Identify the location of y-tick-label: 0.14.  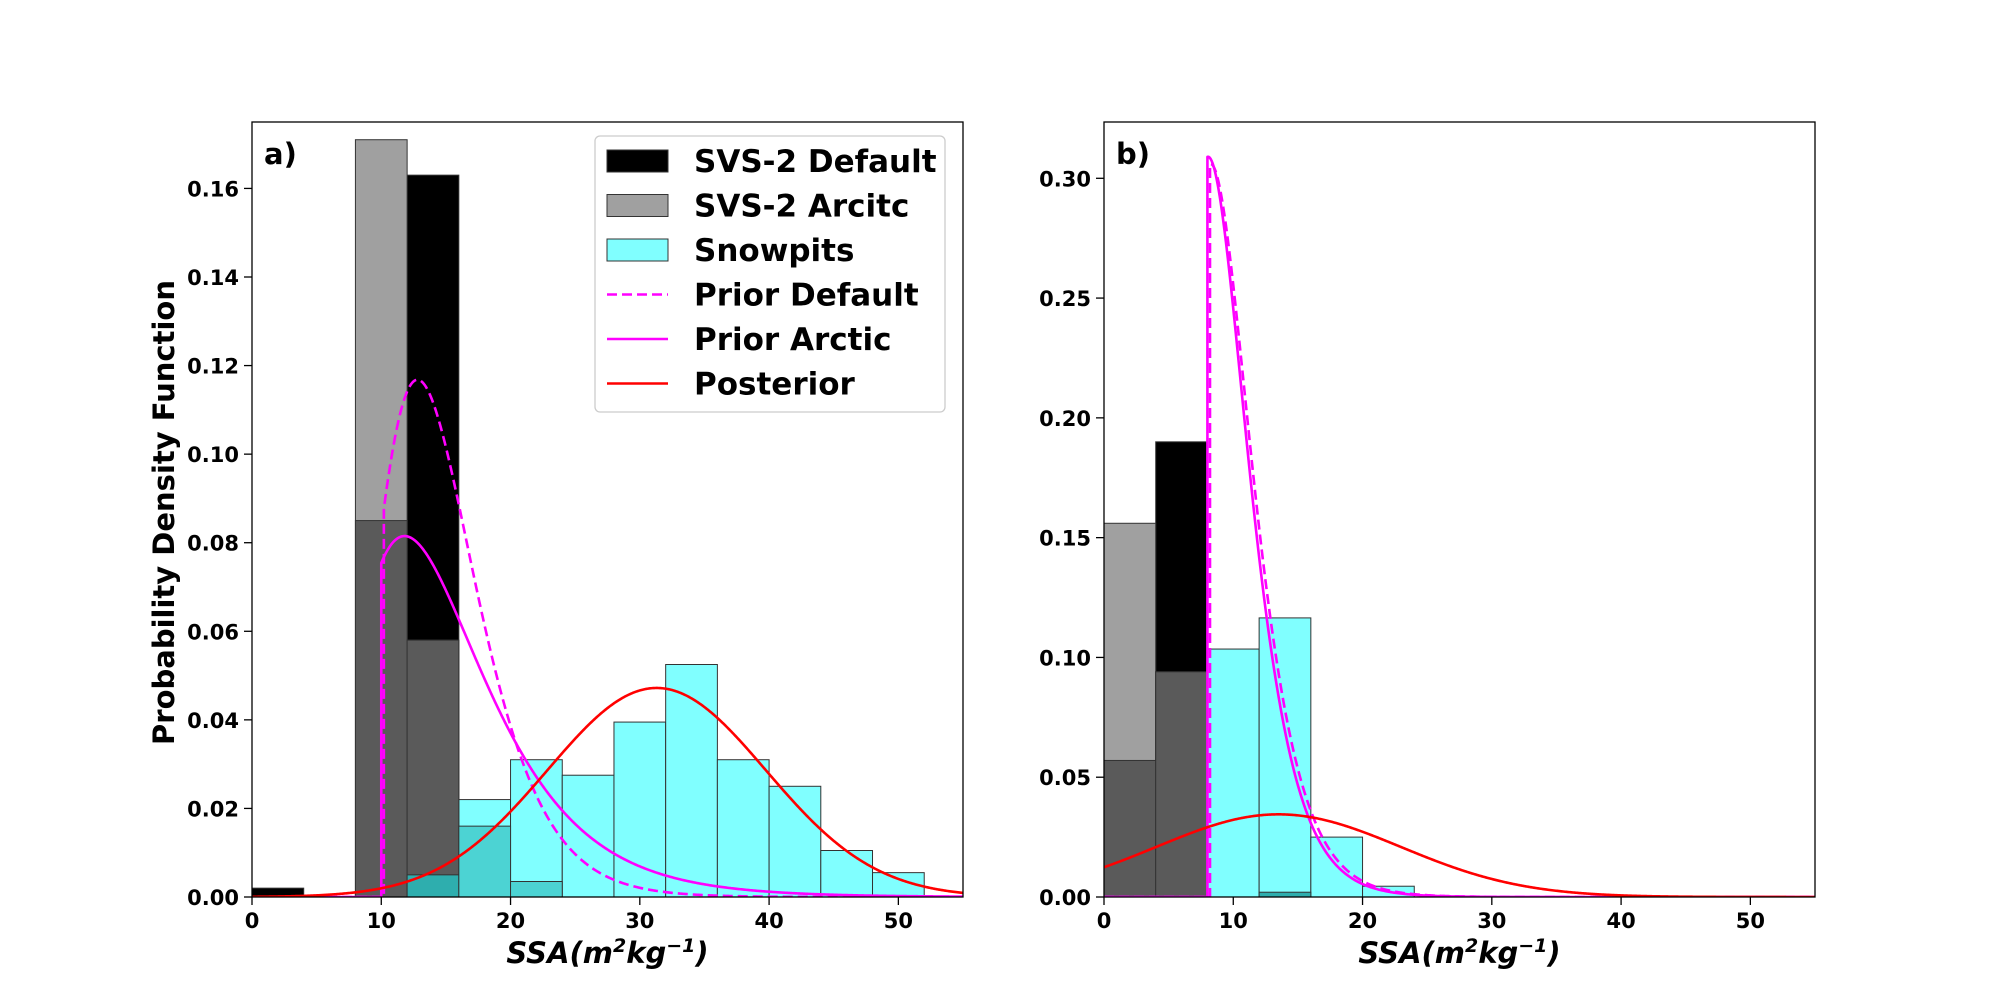
(213, 278).